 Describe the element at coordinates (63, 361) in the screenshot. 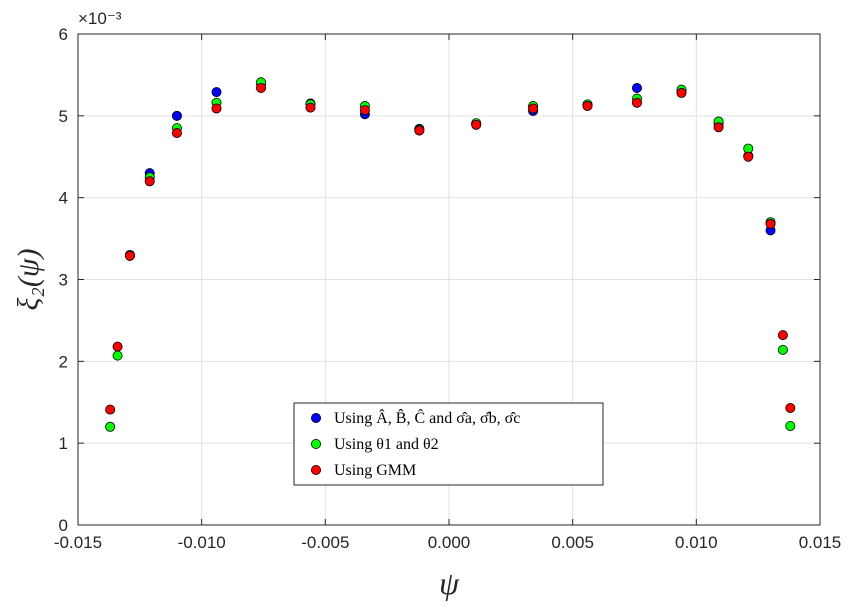

I see `y-tick-label: 2` at that location.